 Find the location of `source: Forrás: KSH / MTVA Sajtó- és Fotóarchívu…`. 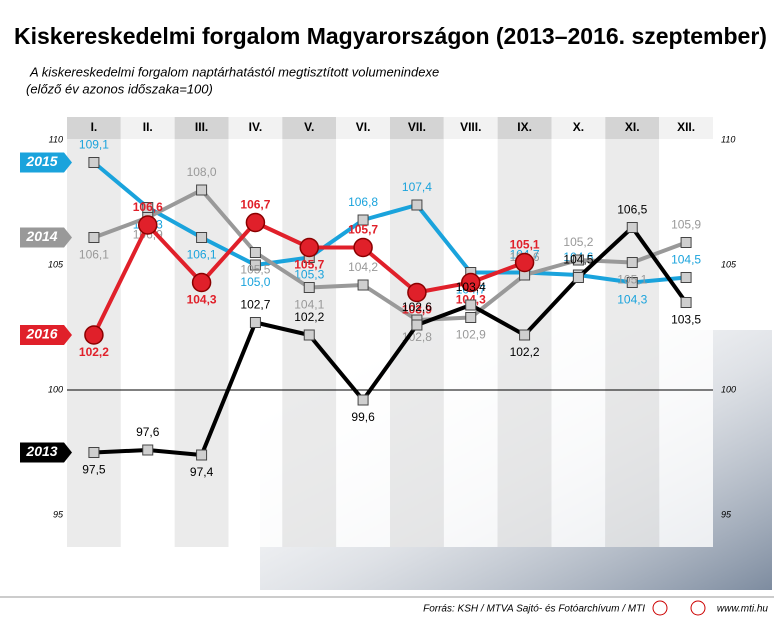

source: Forrás: KSH / MTVA Sajtó- és Fotóarchívu… is located at coordinates (534, 609).